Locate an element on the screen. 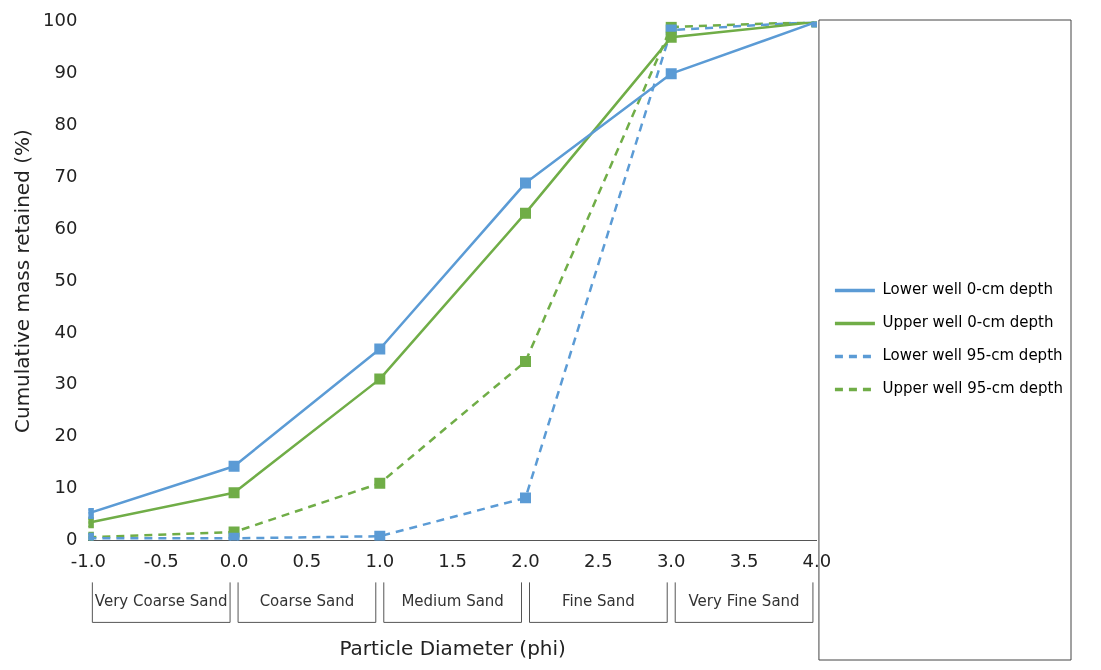 The width and height of the screenshot is (1101, 670). x-tick-label: -0.5 is located at coordinates (161, 560).